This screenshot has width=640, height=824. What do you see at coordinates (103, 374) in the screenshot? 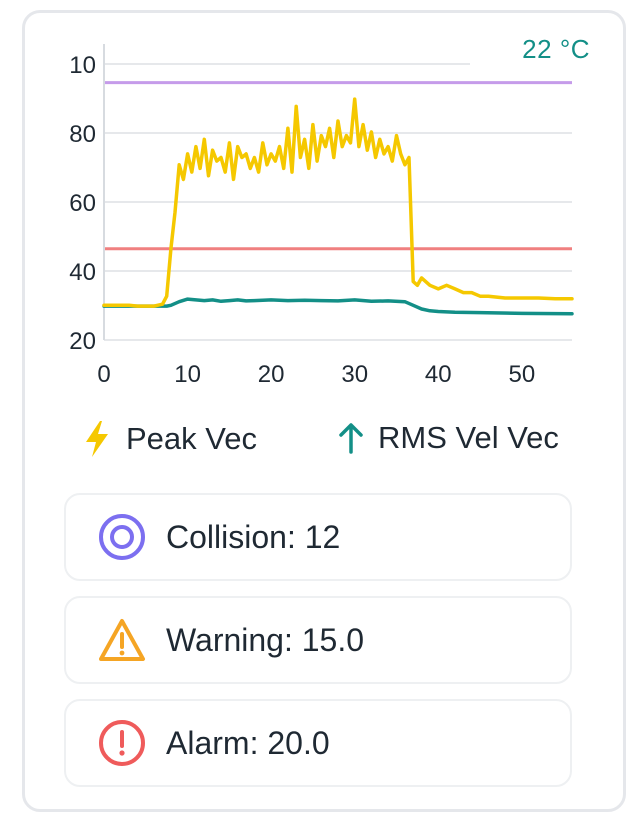
I see `x-tick-label: 0` at bounding box center [103, 374].